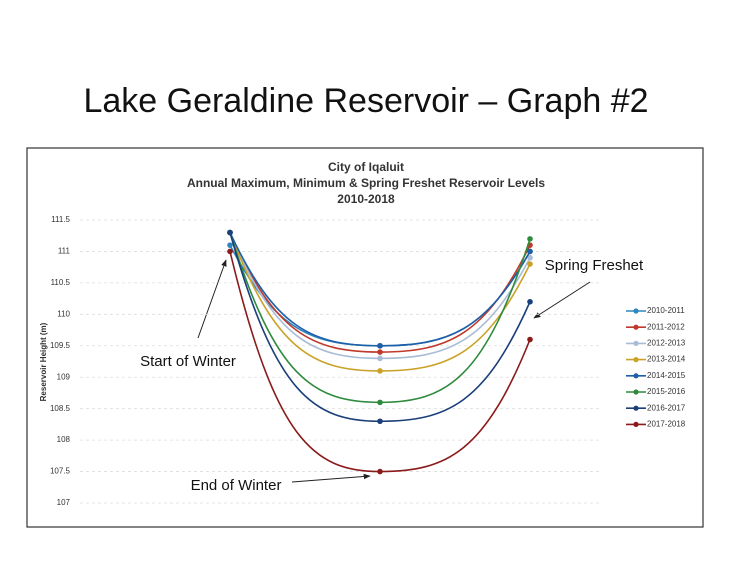  Describe the element at coordinates (366, 167) in the screenshot. I see `chart-title: City of Iqaluit` at that location.